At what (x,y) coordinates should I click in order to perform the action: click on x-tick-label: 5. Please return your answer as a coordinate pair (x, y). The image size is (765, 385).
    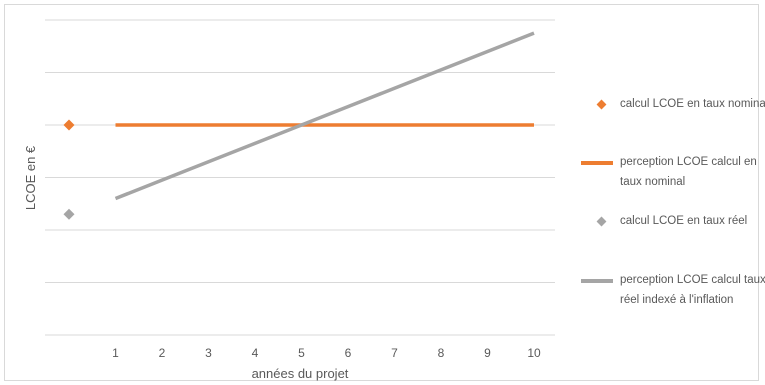
    Looking at the image, I should click on (301, 353).